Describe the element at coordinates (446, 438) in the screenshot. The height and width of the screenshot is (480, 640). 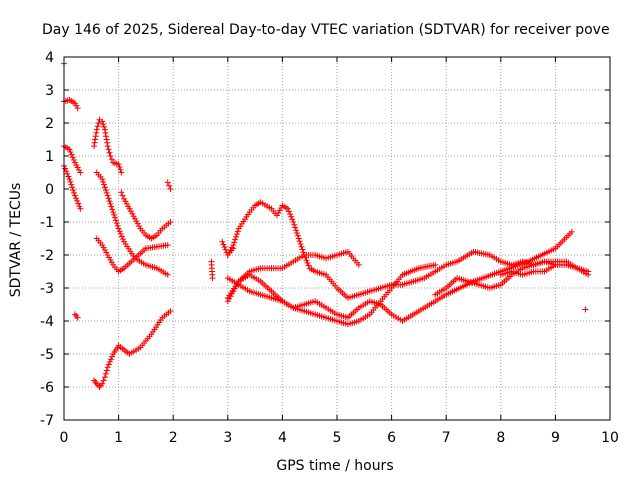
I see `x-tick-label: 7` at that location.